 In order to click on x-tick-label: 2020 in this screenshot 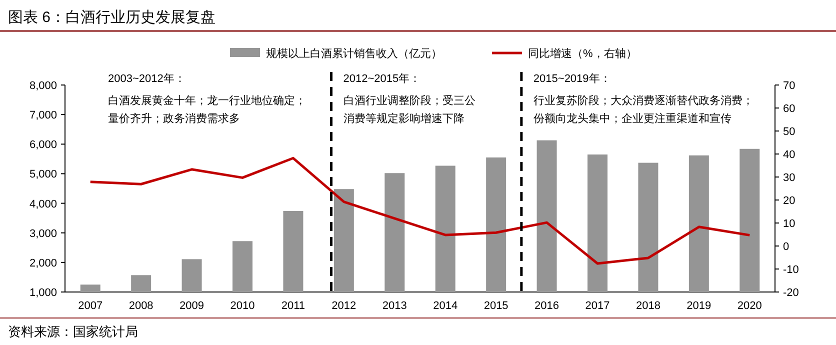, I will do `click(749, 306)`.